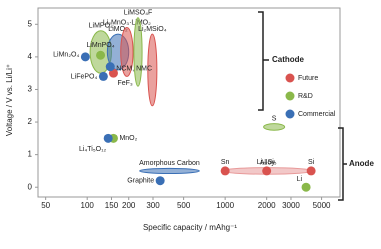 The height and width of the screenshot is (249, 381). I want to click on point-label: LiMnPO₄, so click(100, 45).